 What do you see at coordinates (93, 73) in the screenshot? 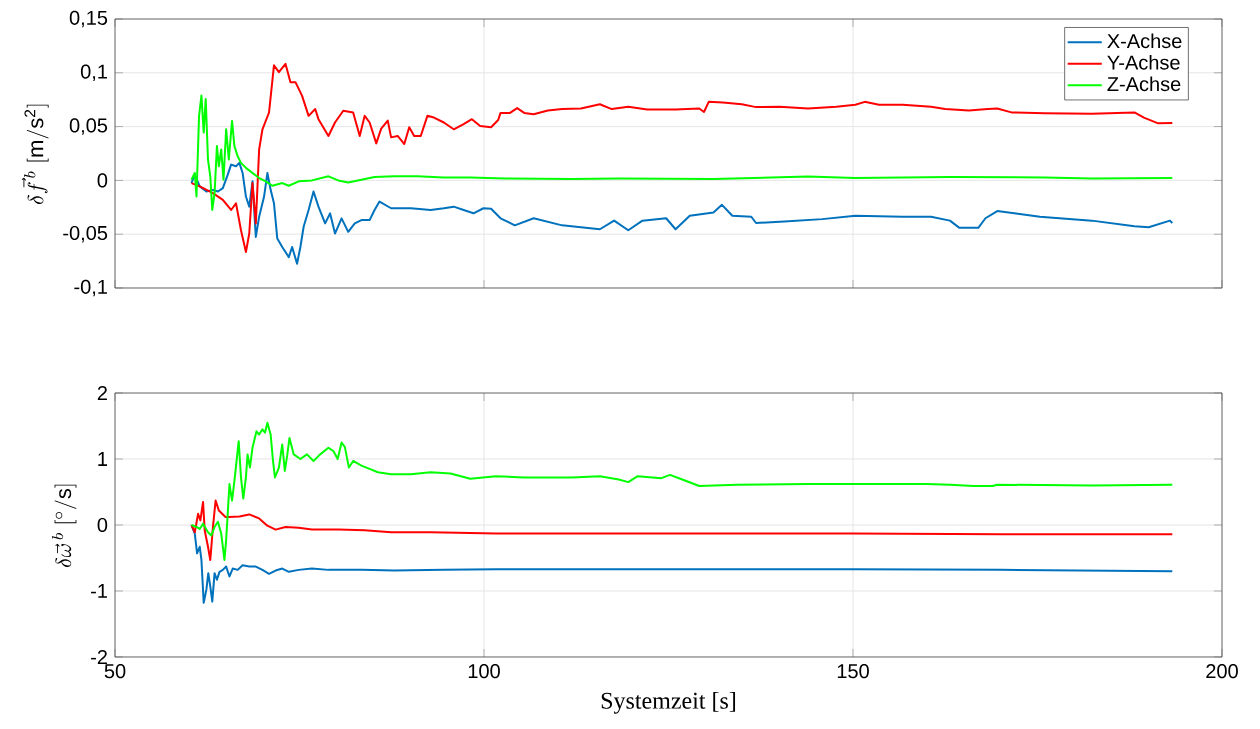
I see `y-tick-label: 0,1` at bounding box center [93, 73].